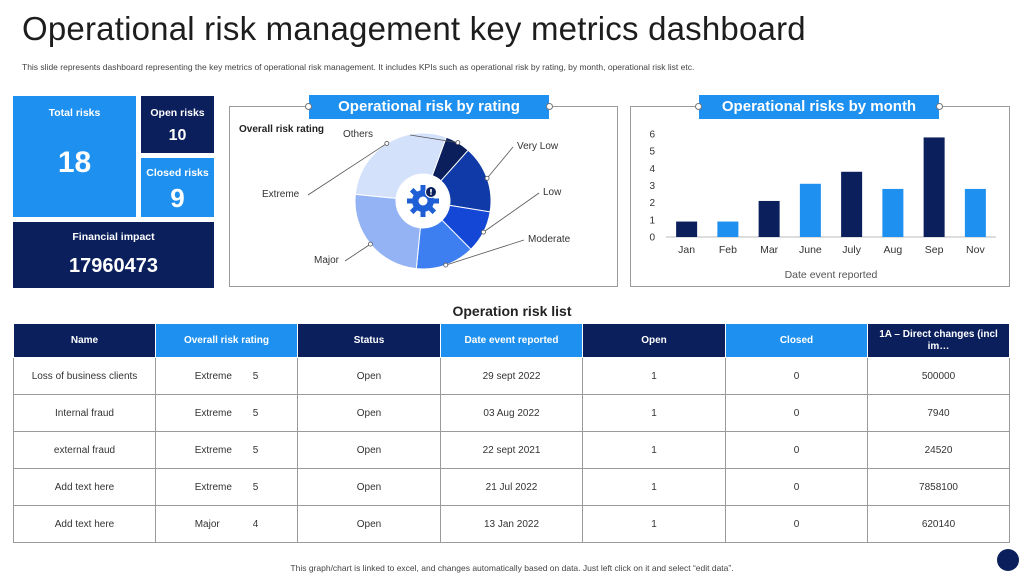 The image size is (1024, 576). Describe the element at coordinates (652, 238) in the screenshot. I see `y-tick-label: 0` at that location.